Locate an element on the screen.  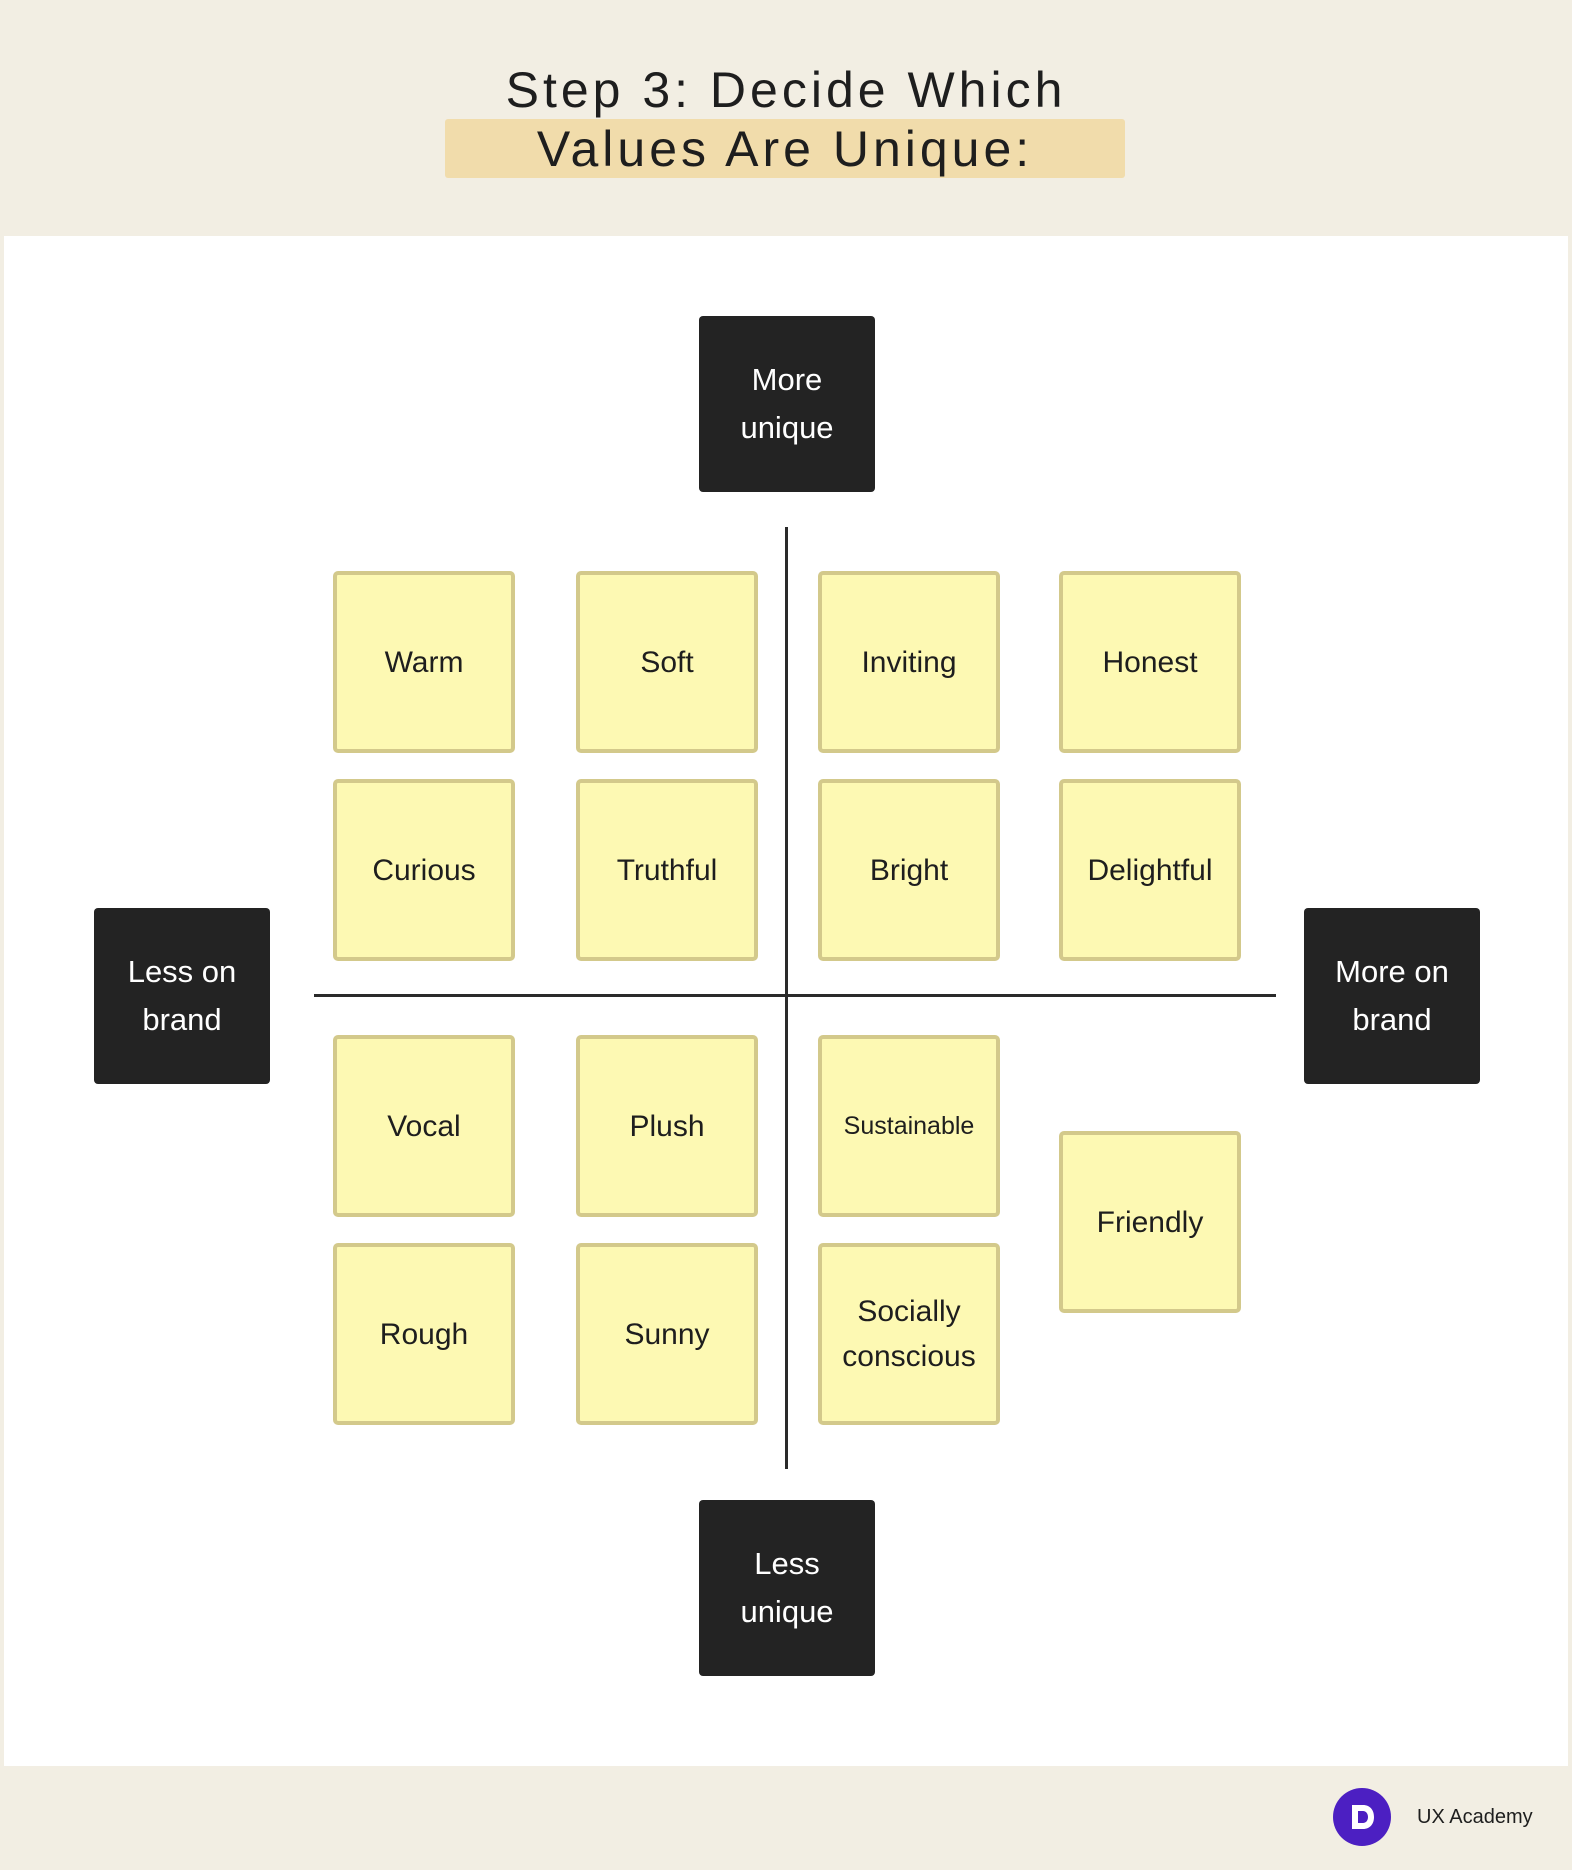
sticky-note-label: Sustainable is located at coordinates (909, 1125).